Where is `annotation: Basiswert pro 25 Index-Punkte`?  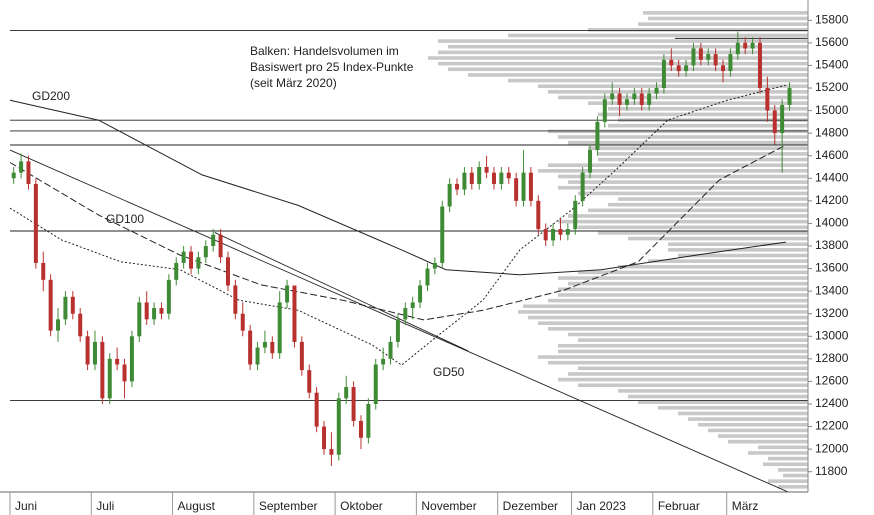
annotation: Basiswert pro 25 Index-Punkte is located at coordinates (332, 67).